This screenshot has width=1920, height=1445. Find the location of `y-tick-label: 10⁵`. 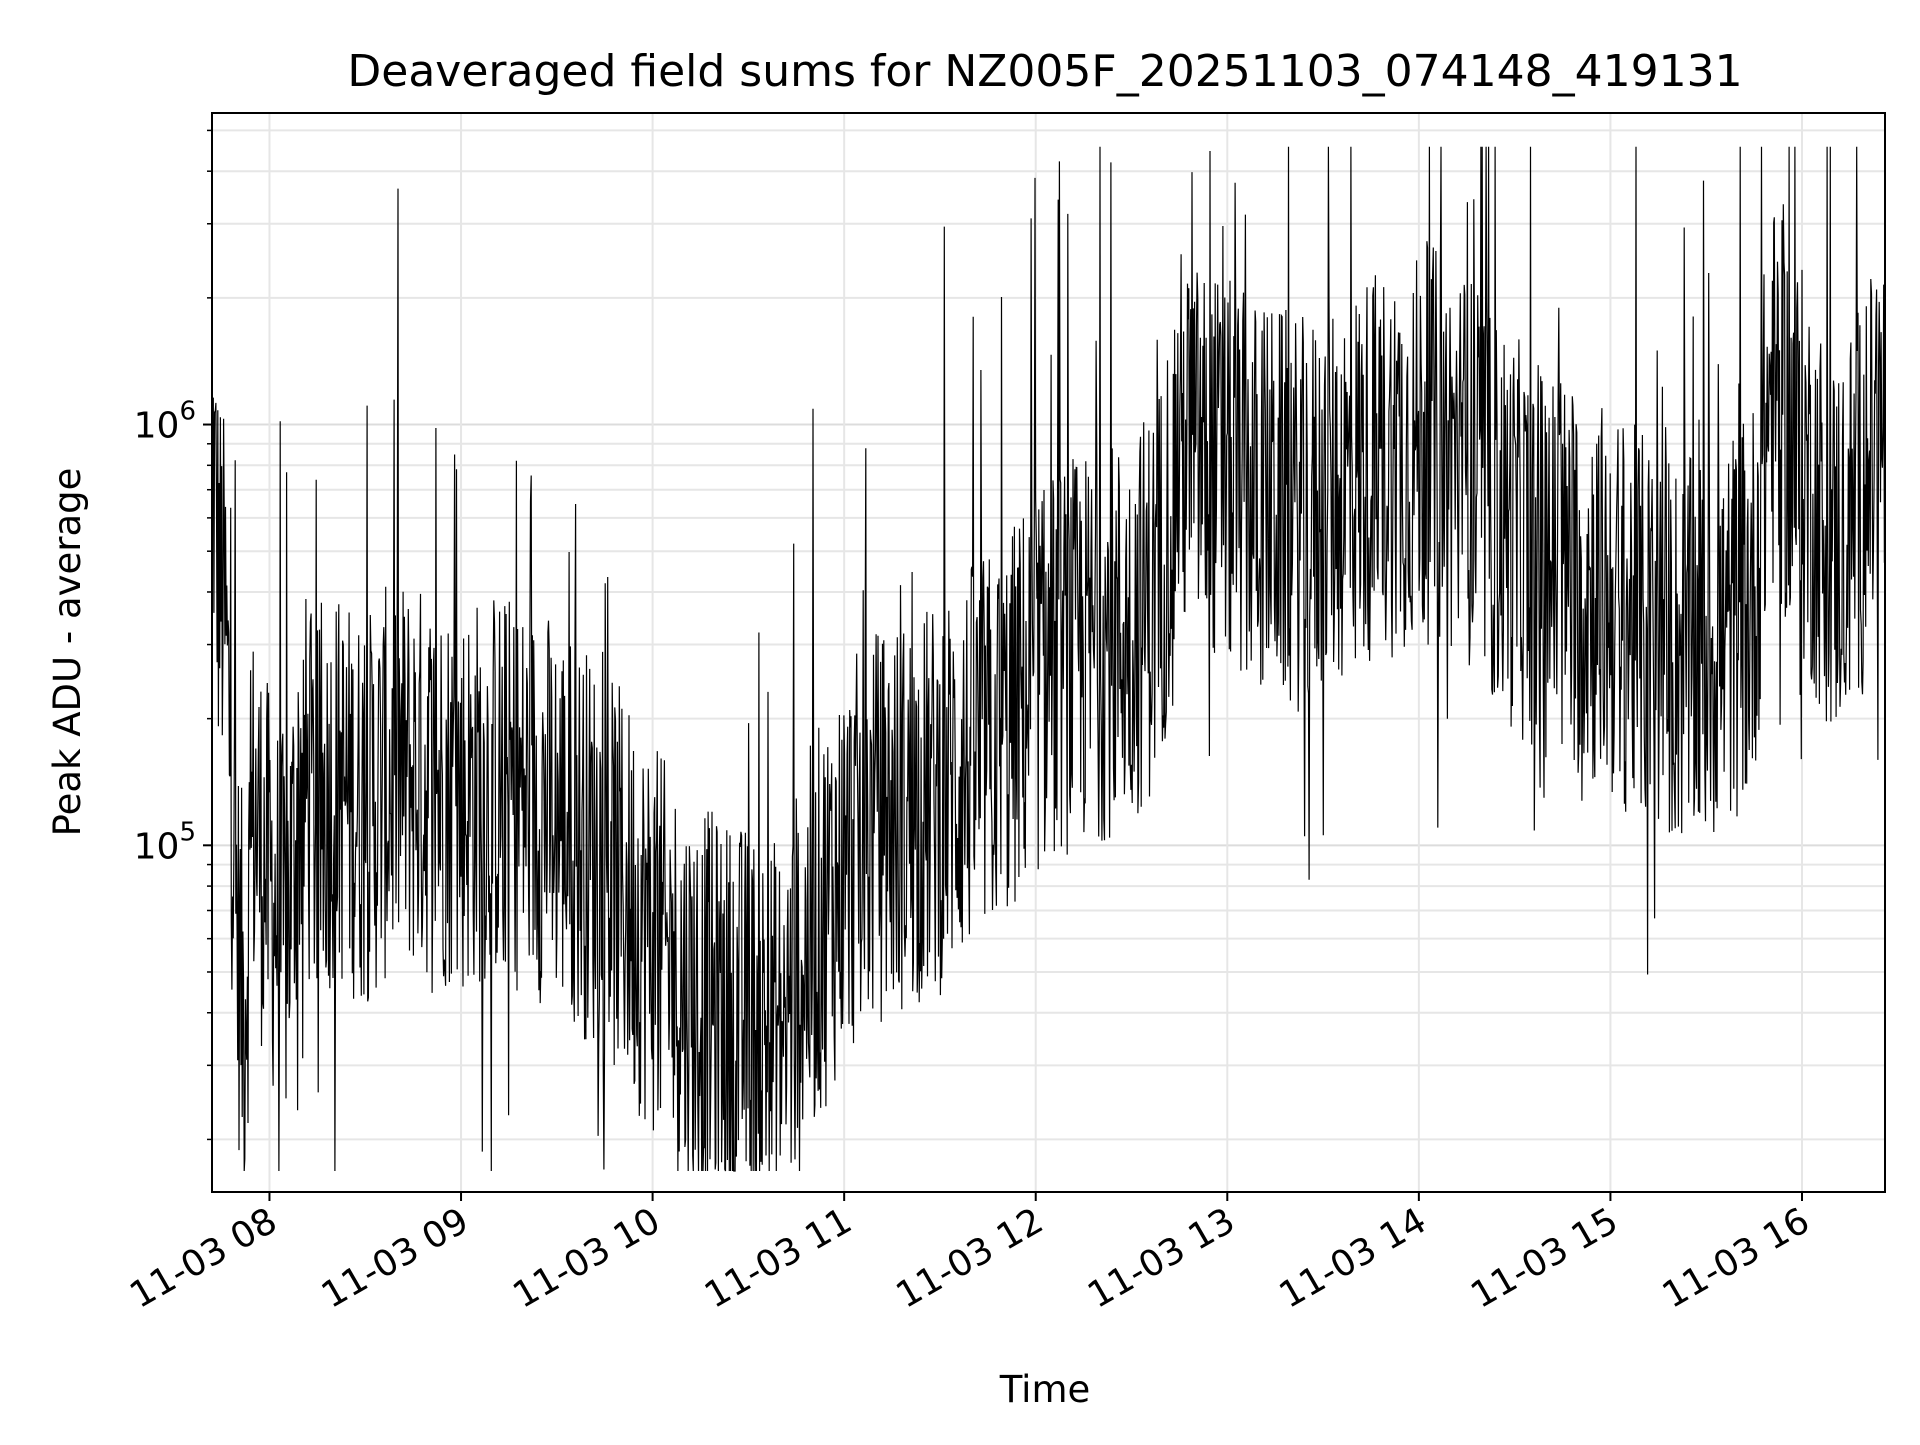

y-tick-label: 10⁵ is located at coordinates (165, 842).